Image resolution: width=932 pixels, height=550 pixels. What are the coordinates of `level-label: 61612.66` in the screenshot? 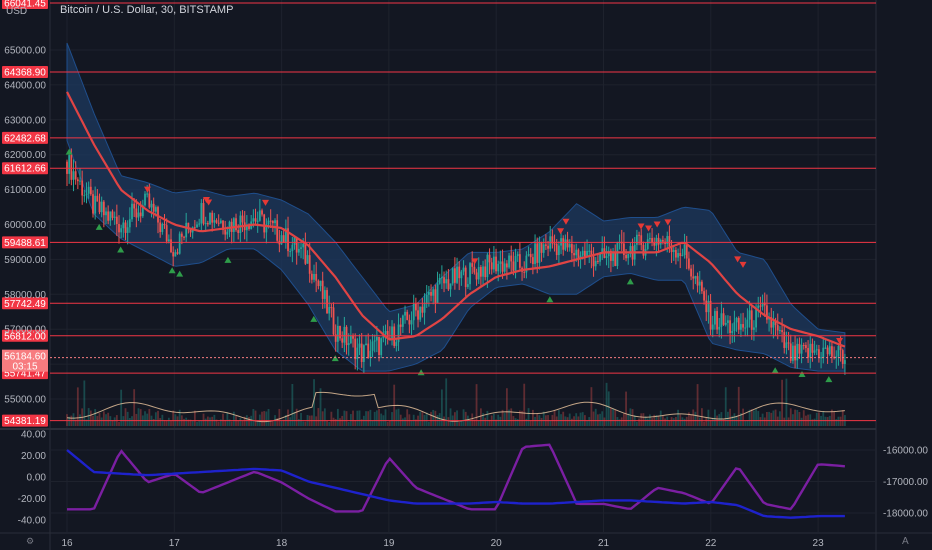 It's located at (25, 169).